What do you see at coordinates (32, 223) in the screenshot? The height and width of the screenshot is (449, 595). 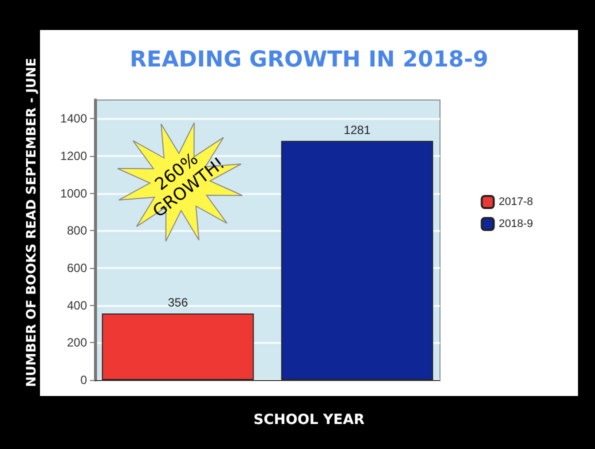 I see `y-axis-title: NUMBER OF BOOKS READ SEPTEMBER - JUNE` at bounding box center [32, 223].